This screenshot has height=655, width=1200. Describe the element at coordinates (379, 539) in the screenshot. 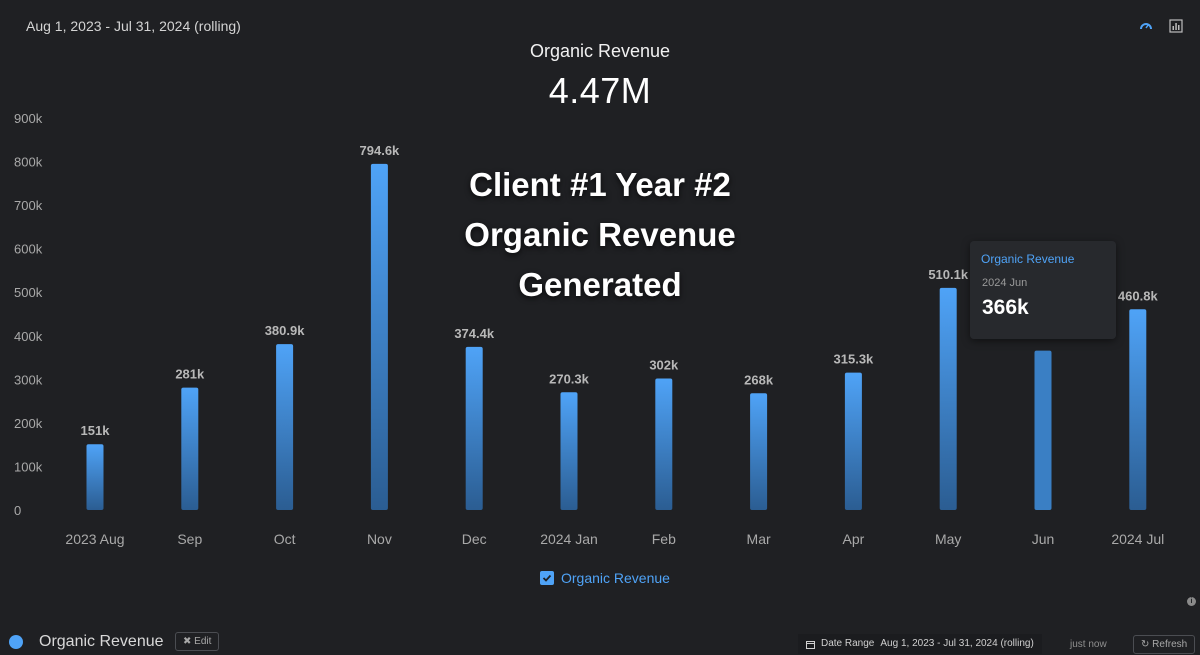

I see `x-tick-label-3: Nov` at that location.